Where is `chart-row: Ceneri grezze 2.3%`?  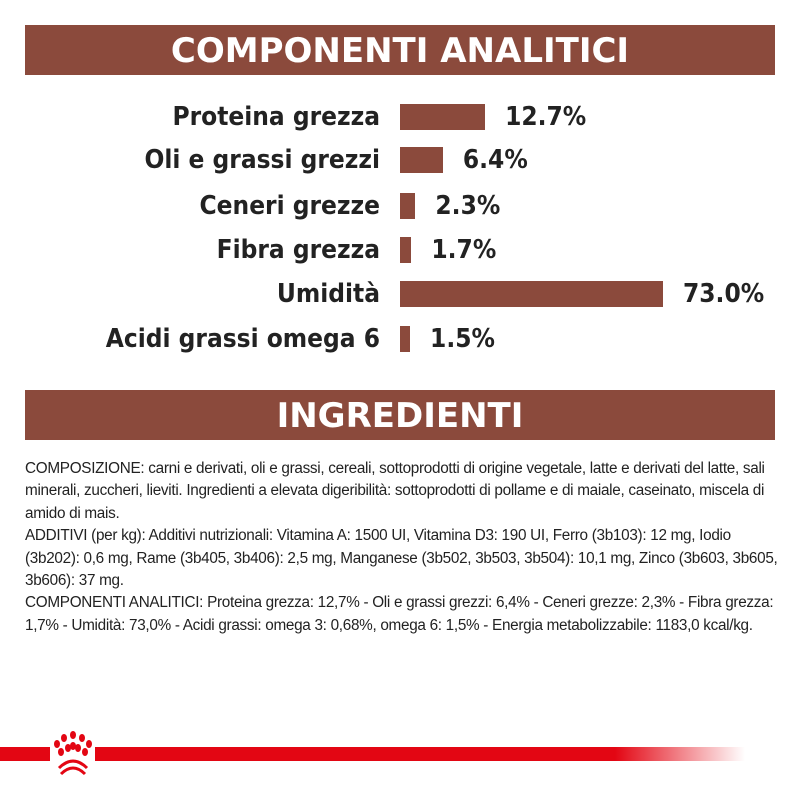 chart-row: Ceneri grezze 2.3% is located at coordinates (400, 206).